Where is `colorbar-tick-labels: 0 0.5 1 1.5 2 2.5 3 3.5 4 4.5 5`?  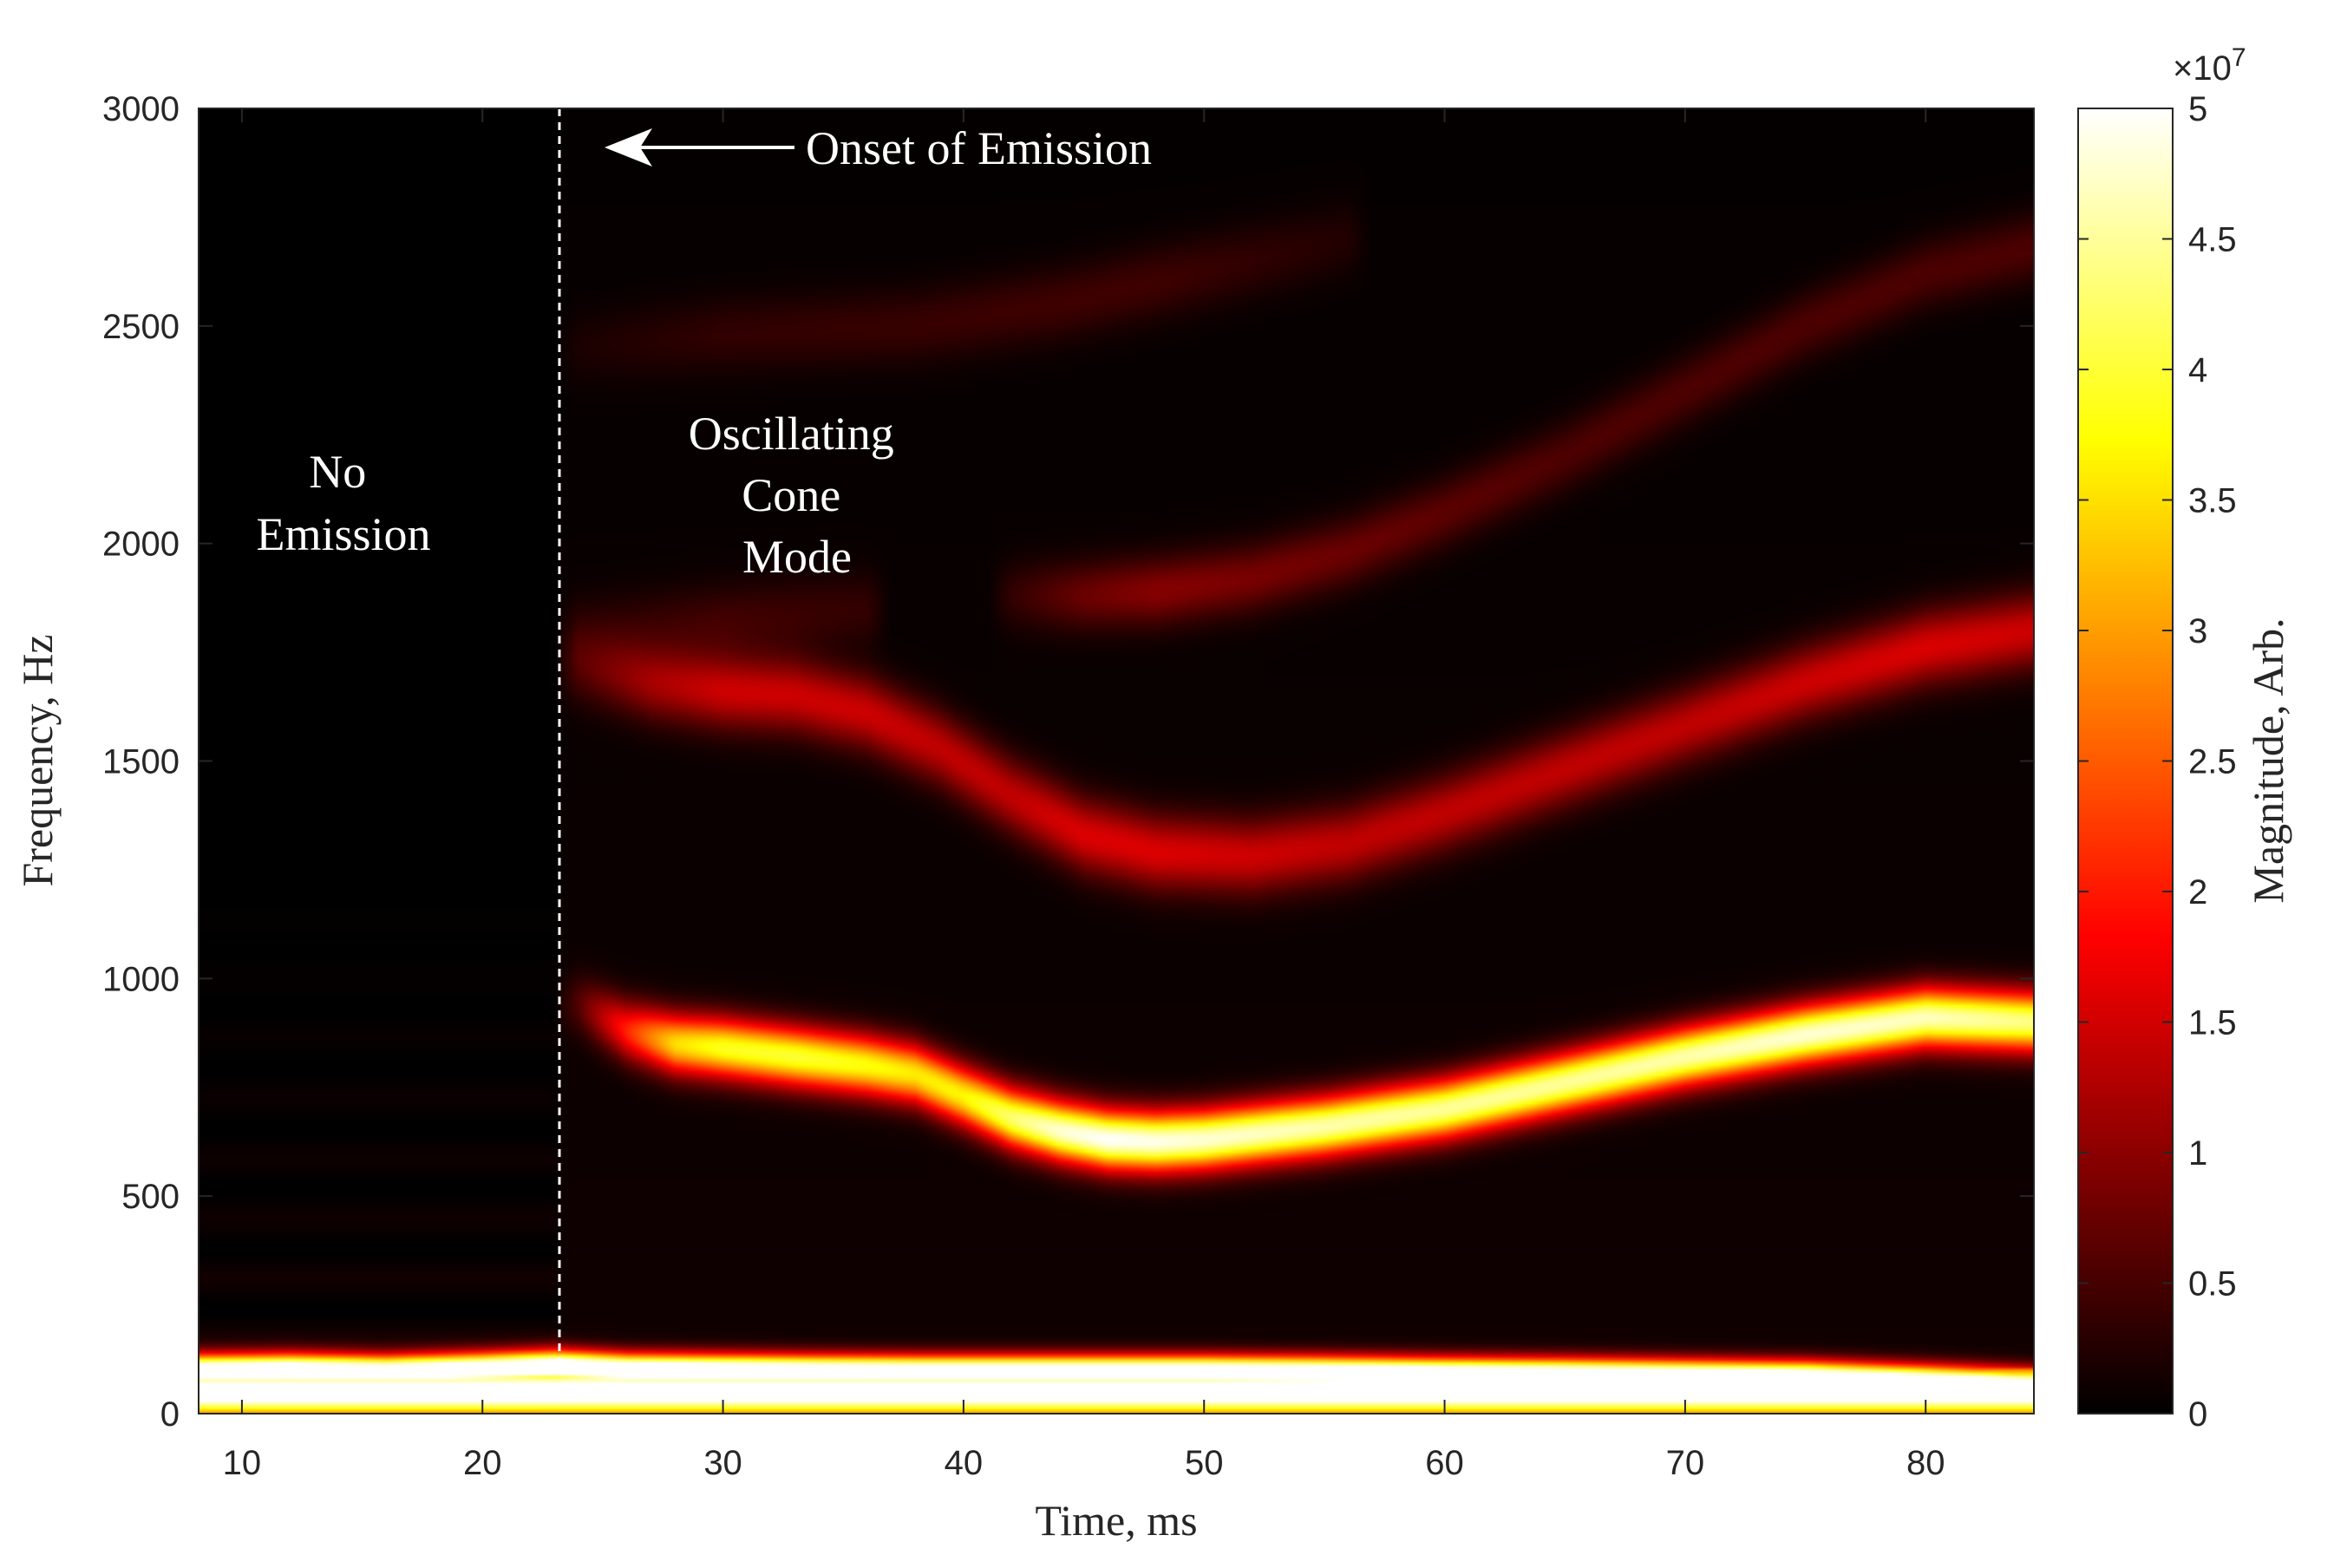 colorbar-tick-labels: 0 0.5 1 1.5 2 2.5 3 3.5 4 4.5 5 is located at coordinates (2213, 762).